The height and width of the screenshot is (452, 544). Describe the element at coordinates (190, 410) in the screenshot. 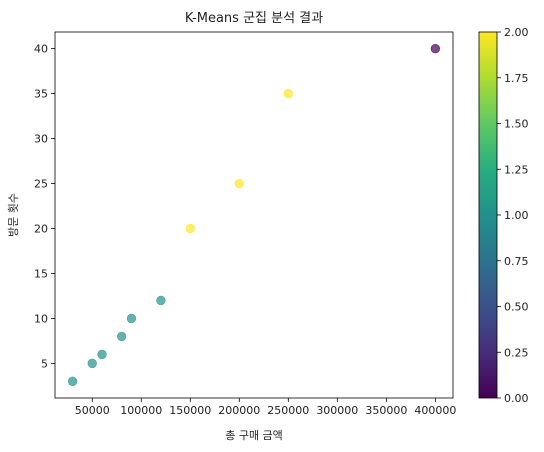

I see `x-tick-label: 150000` at that location.